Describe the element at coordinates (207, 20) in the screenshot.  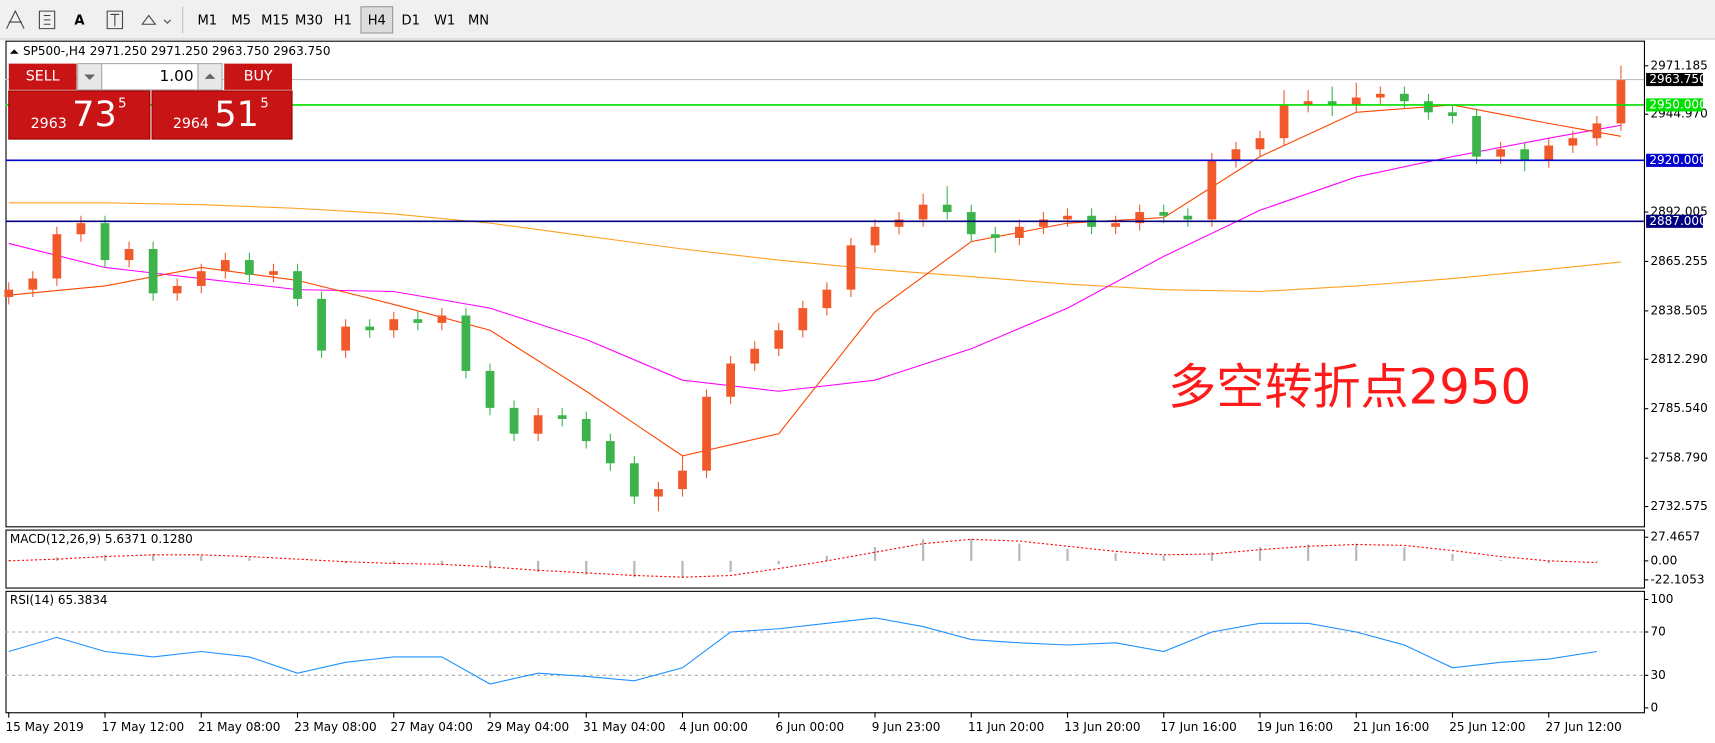
I see `timeframe-label: M1` at that location.